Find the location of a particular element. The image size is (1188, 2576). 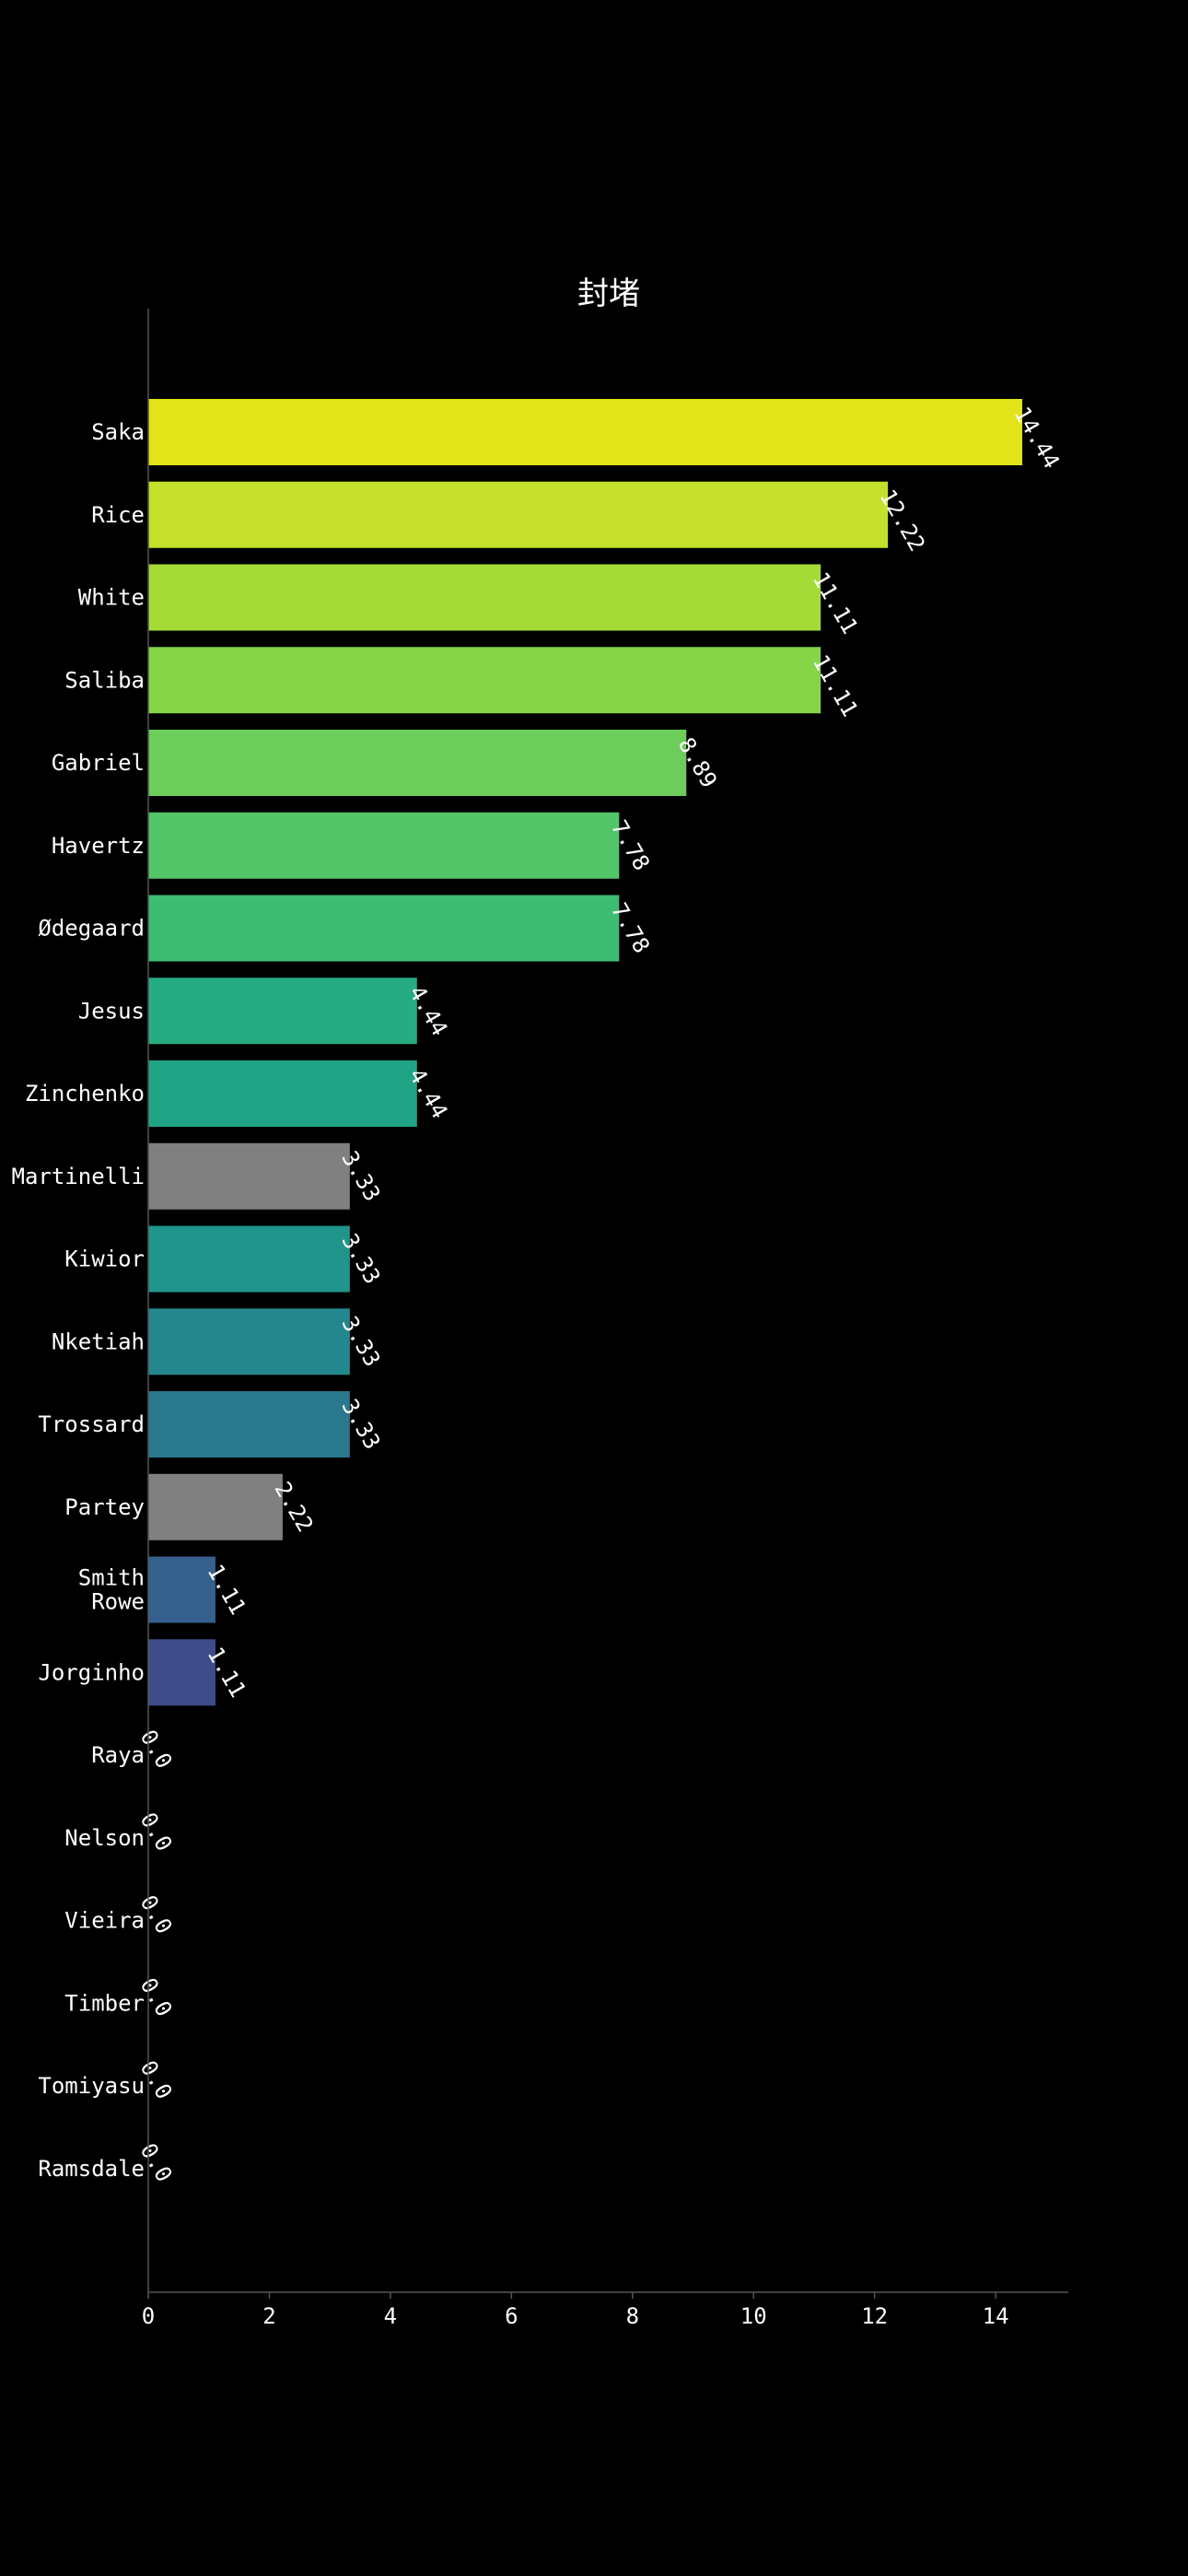

chart-title: 封堵 is located at coordinates (608, 293).